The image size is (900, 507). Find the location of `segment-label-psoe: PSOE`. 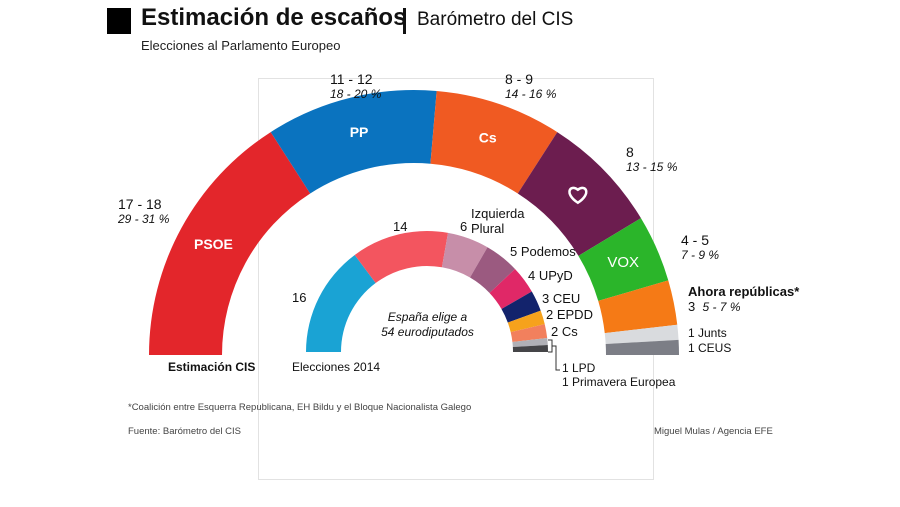

segment-label-psoe: PSOE is located at coordinates (213, 244).